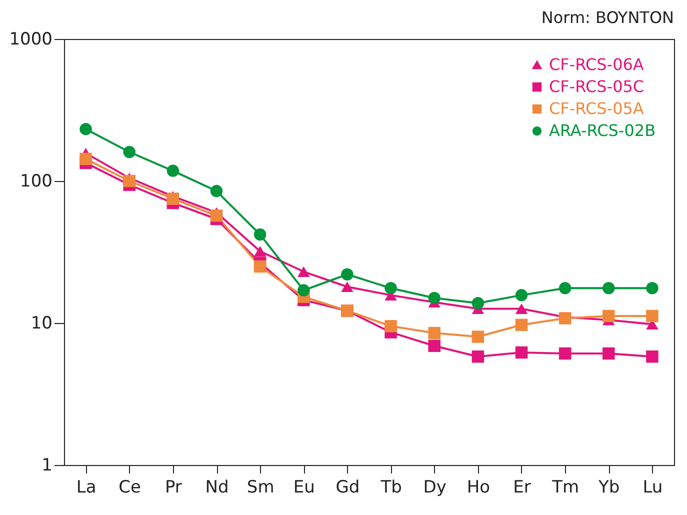  Describe the element at coordinates (217, 488) in the screenshot. I see `x-tick-label: Nd` at that location.